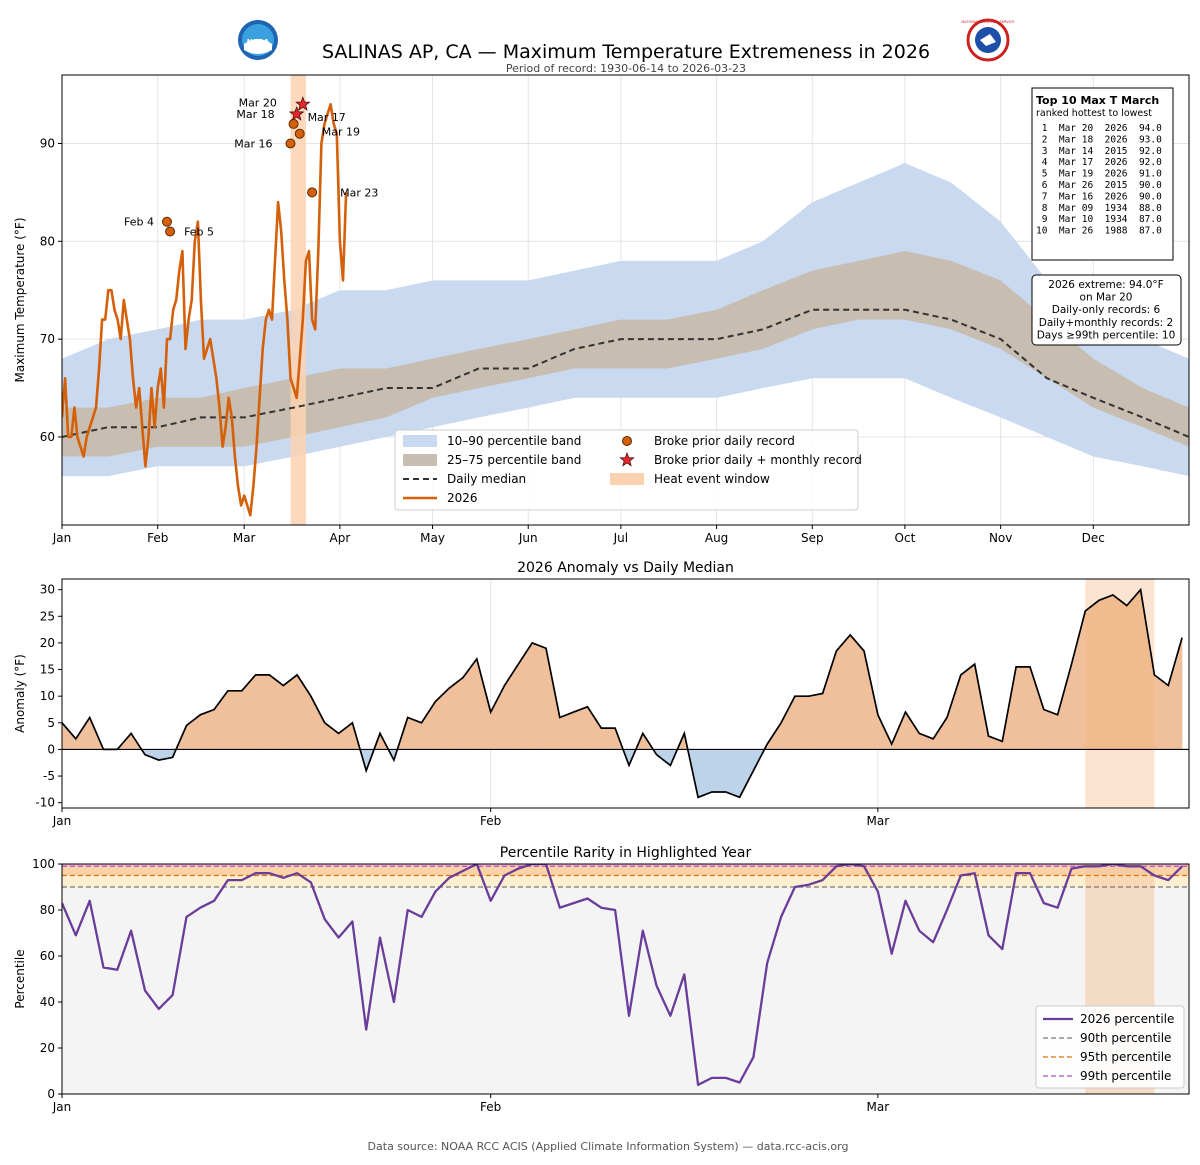  What do you see at coordinates (359, 192) in the screenshot?
I see `record-daily-label: Mar 23` at bounding box center [359, 192].